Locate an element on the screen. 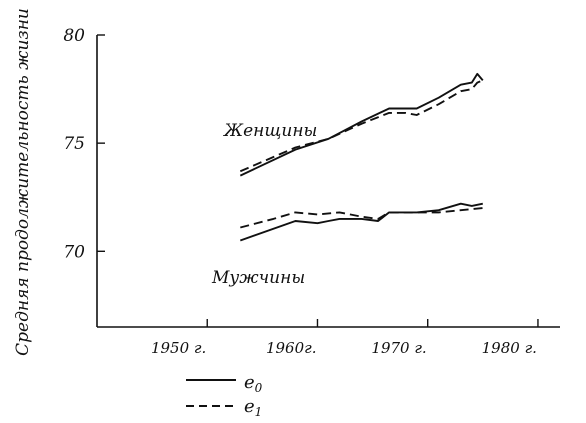 This screenshot has width=586, height=423. annotation-men: Мужчины is located at coordinates (258, 278).